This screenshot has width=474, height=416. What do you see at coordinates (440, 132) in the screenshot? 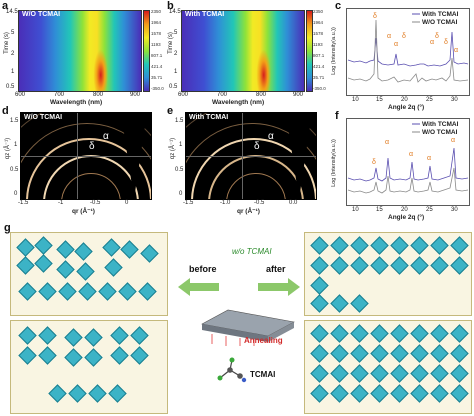
I see `panel-f-legend-1: W/O TCMAI` at bounding box center [440, 132].